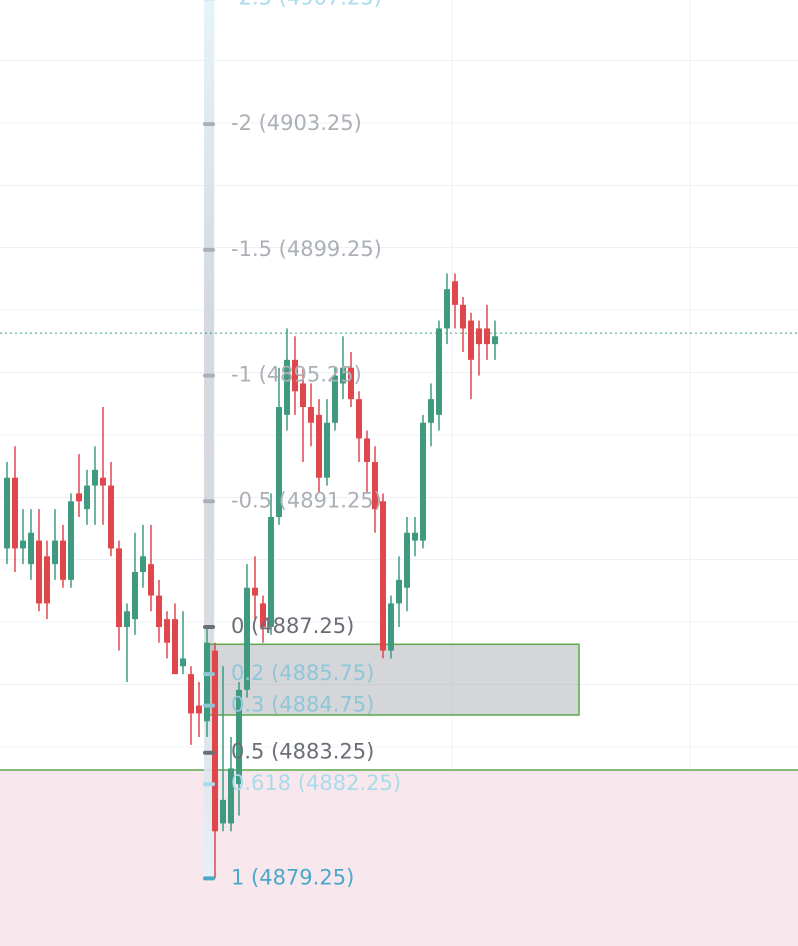 This screenshot has height=946, width=798. What do you see at coordinates (316, 783) in the screenshot?
I see `fib-label: 0.618 (4882.25)` at bounding box center [316, 783].